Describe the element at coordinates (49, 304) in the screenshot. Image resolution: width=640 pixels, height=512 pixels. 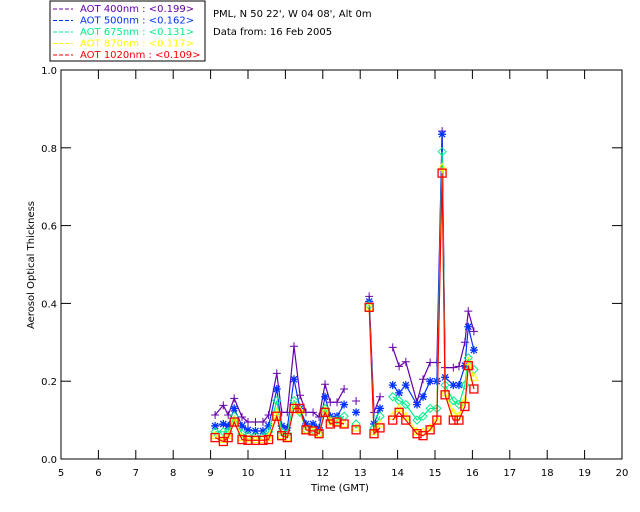
I see `y-tick-label: 0.4` at that location.